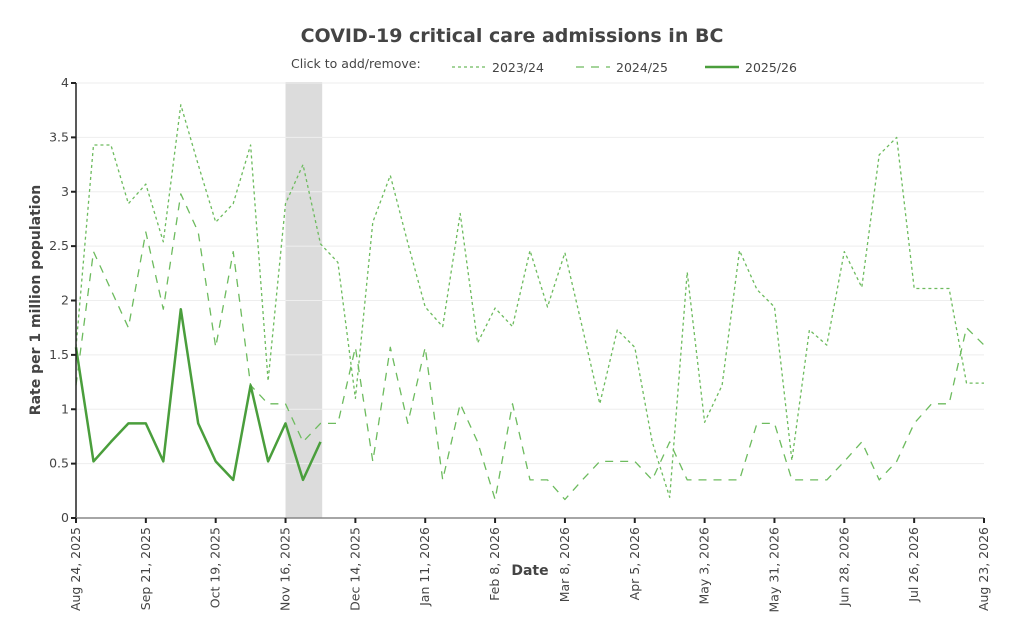 Image resolution: width=1024 pixels, height=635 pixels. I want to click on legend-item-2024-25: 2024/25, so click(622, 67).